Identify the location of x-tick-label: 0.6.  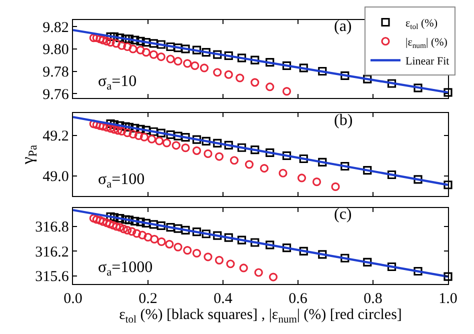
(298, 299).